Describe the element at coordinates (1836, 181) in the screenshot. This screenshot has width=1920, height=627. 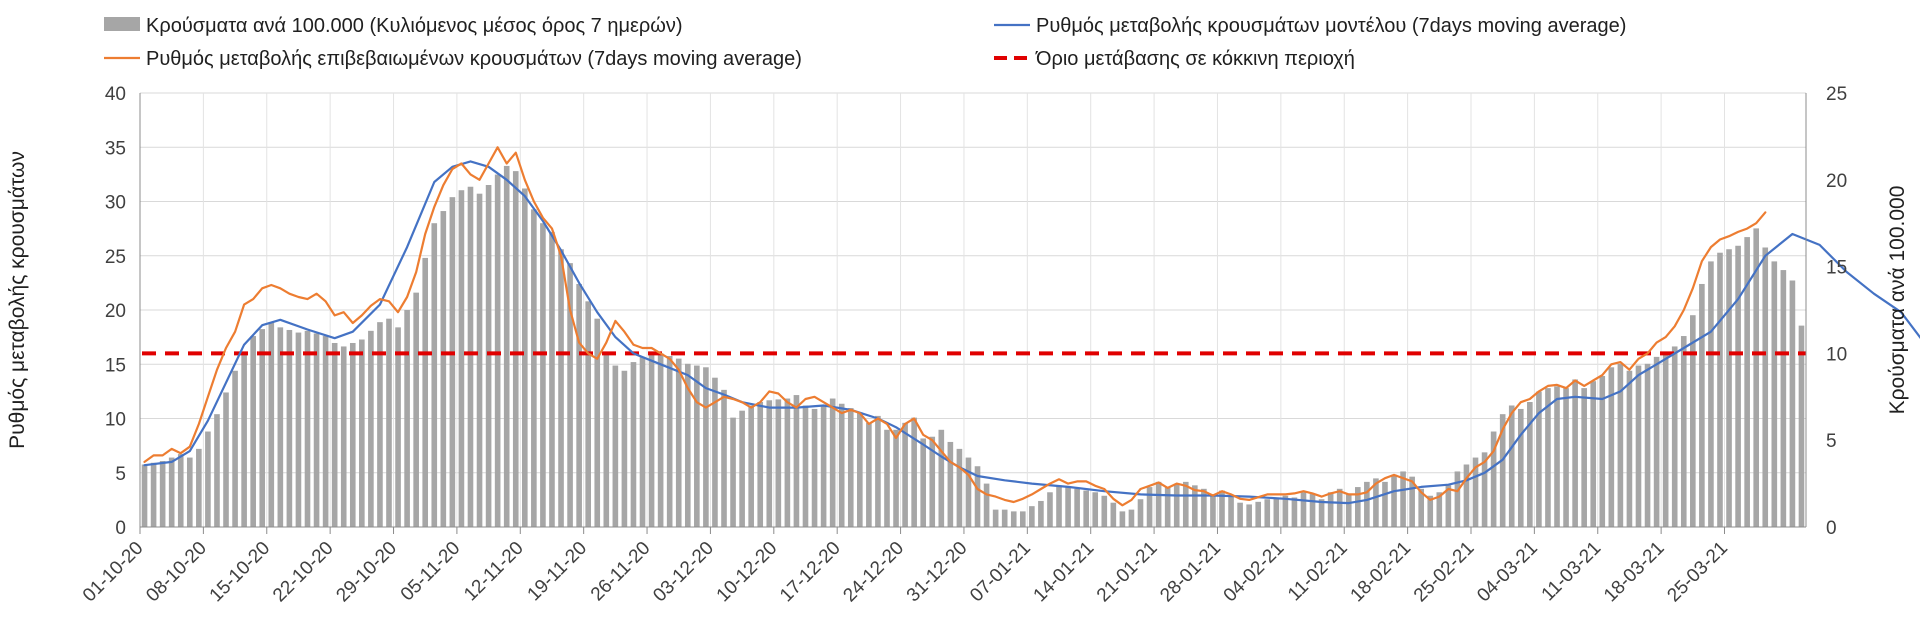
I see `y-right-tick-label: 20` at that location.